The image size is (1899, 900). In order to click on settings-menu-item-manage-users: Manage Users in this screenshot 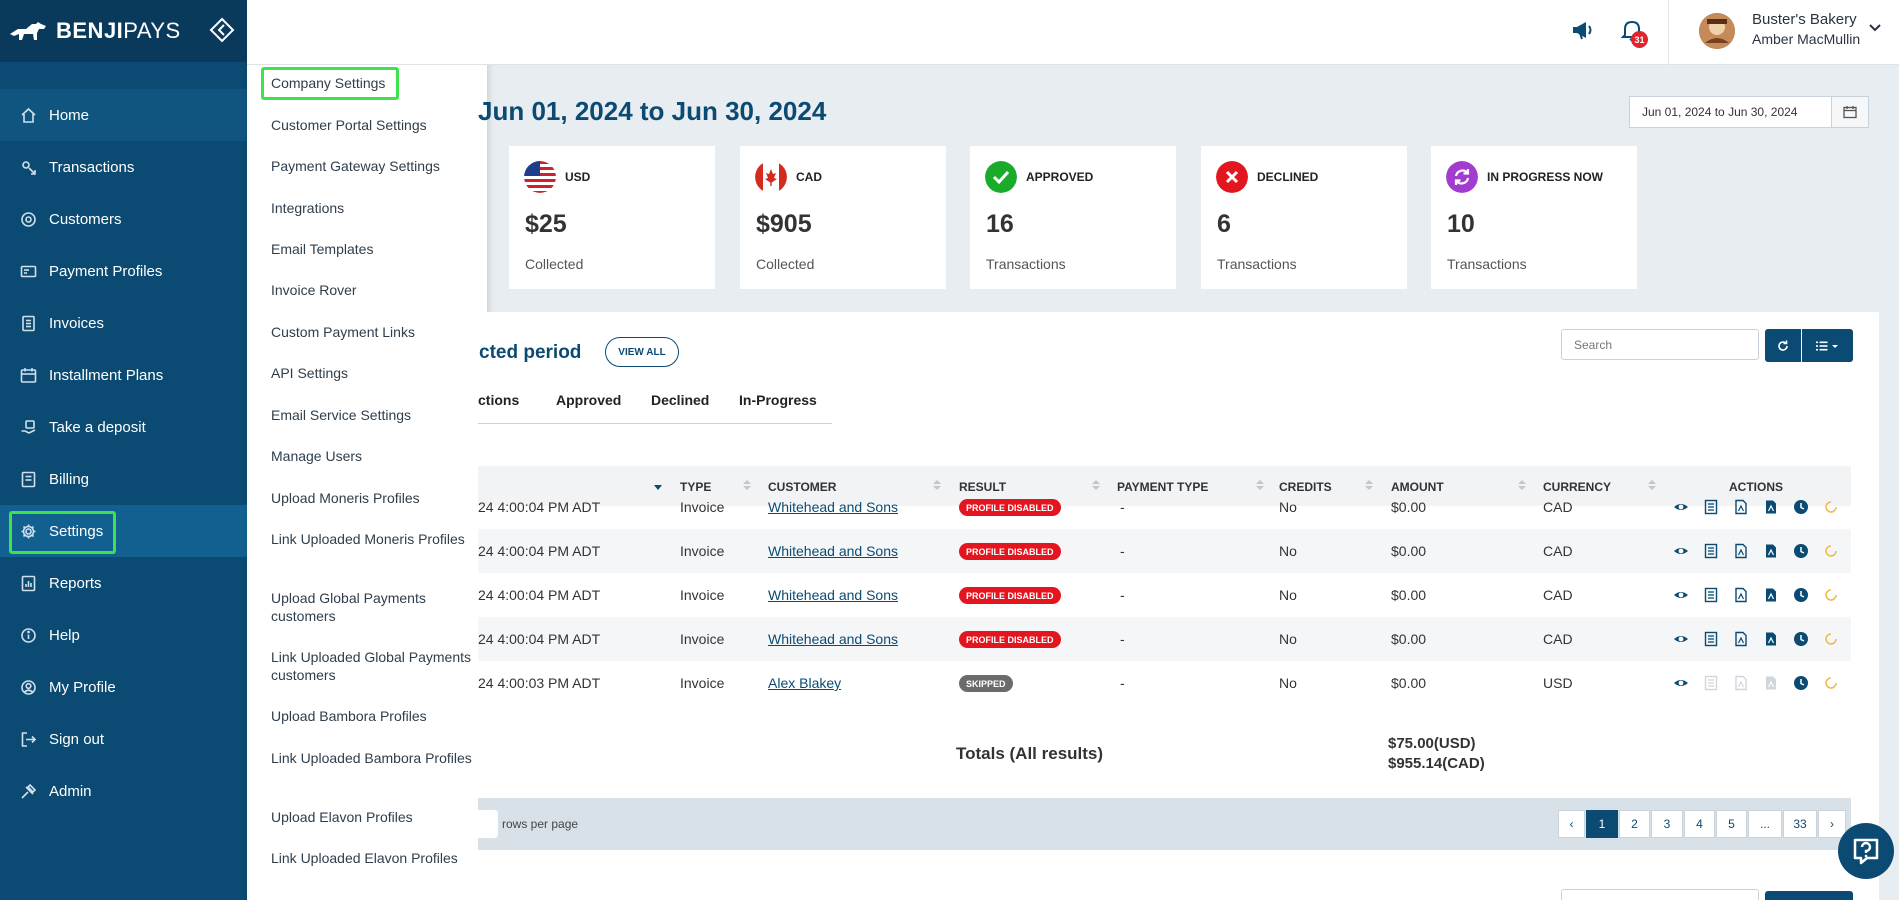, I will do `click(317, 456)`.